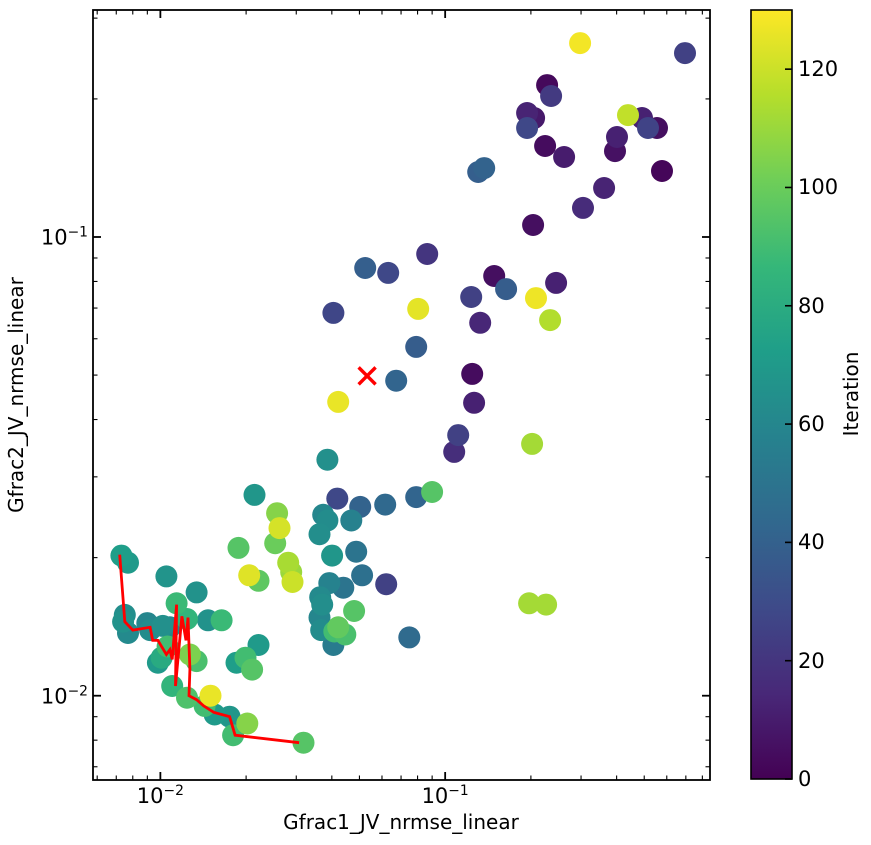  Describe the element at coordinates (64, 696) in the screenshot. I see `y-tick-label: 10⁻²` at that location.